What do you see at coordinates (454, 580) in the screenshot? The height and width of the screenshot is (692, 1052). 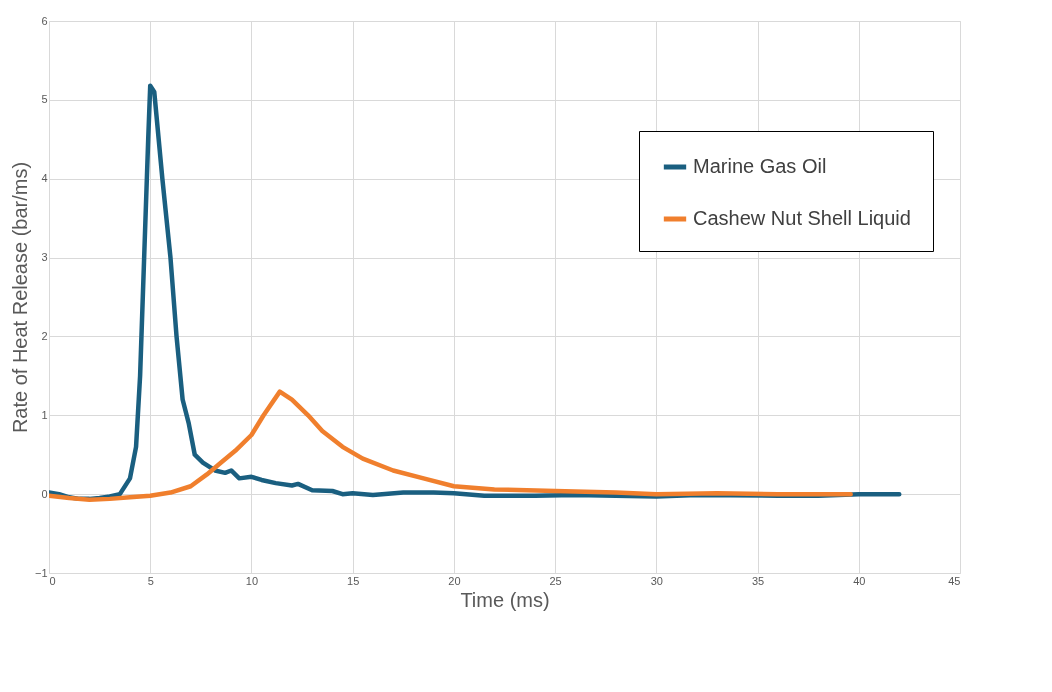 I see `x-tick-label: 20` at bounding box center [454, 580].